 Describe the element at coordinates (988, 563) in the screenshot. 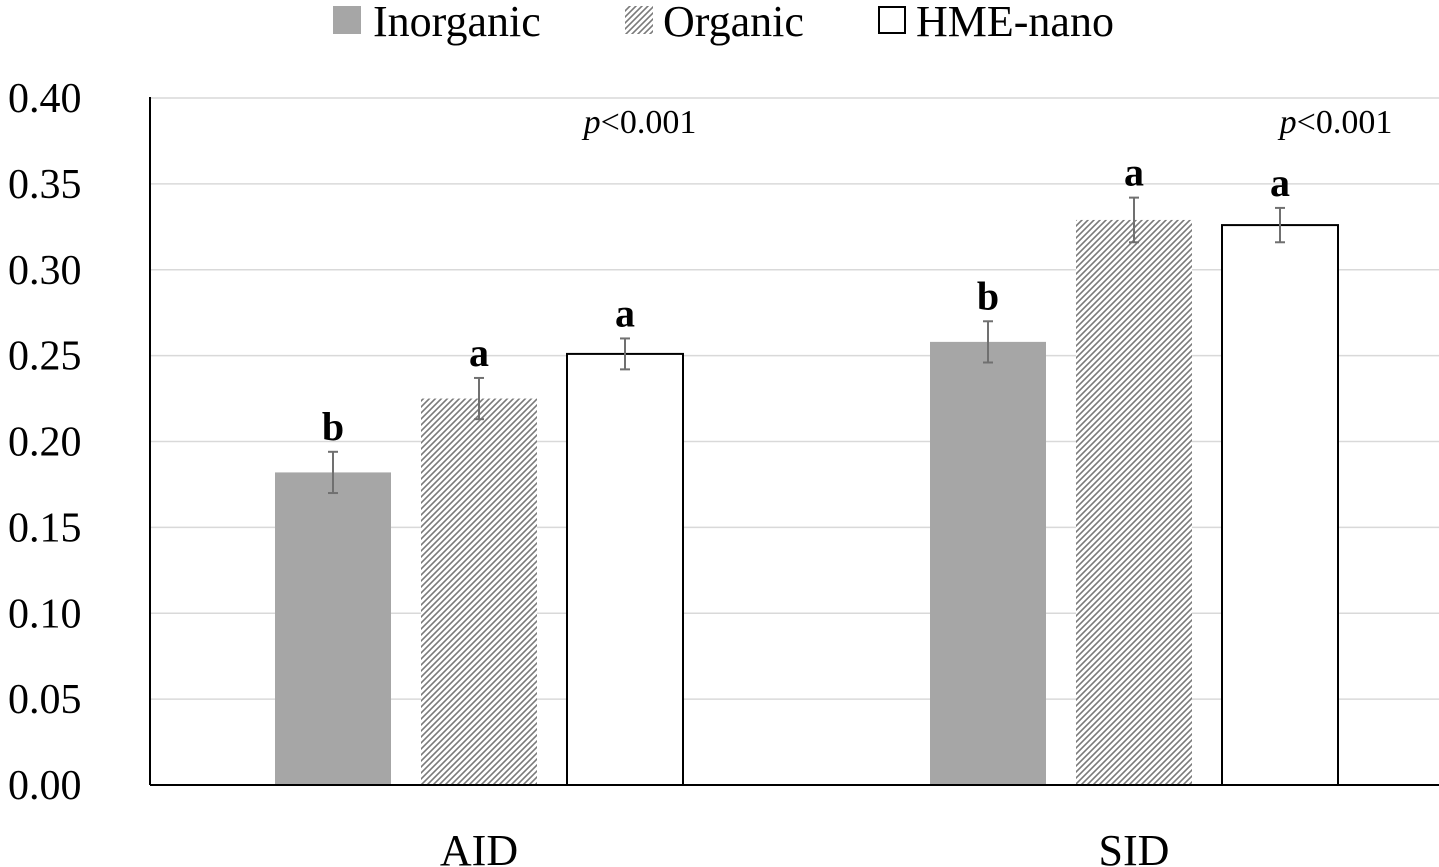

I see `bar-inorganic-sid` at that location.